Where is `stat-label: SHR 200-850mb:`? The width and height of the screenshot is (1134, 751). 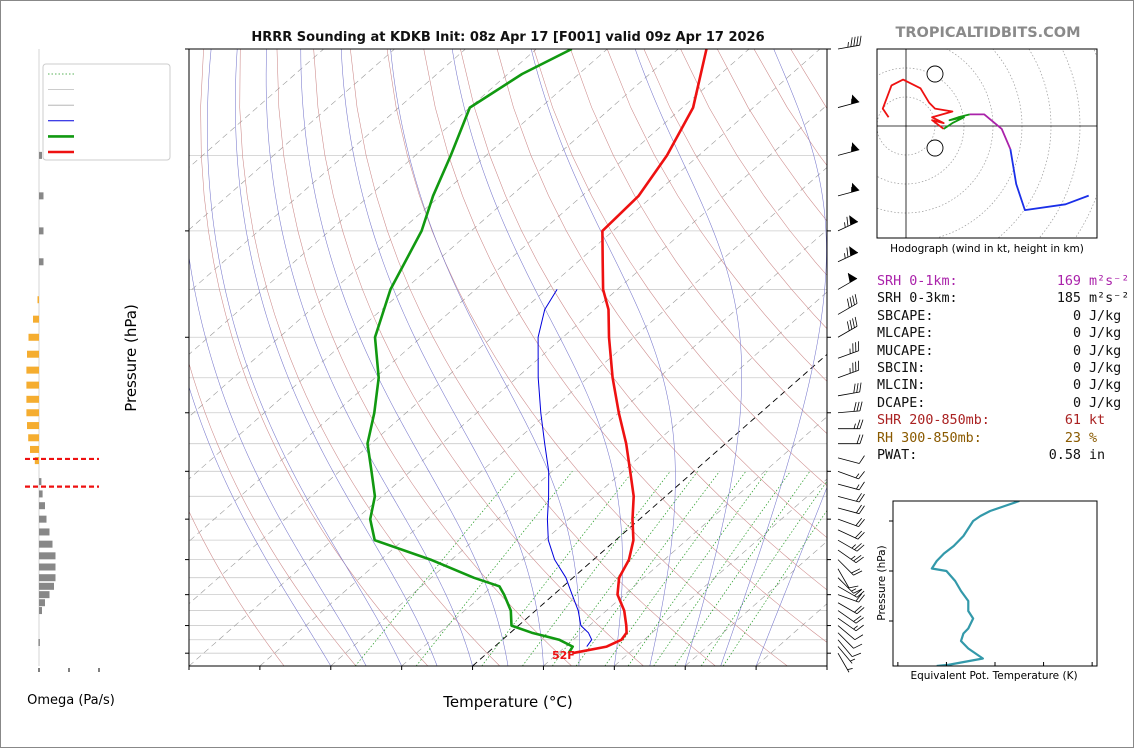
stat-label: SHR 200-850mb: is located at coordinates (933, 421).